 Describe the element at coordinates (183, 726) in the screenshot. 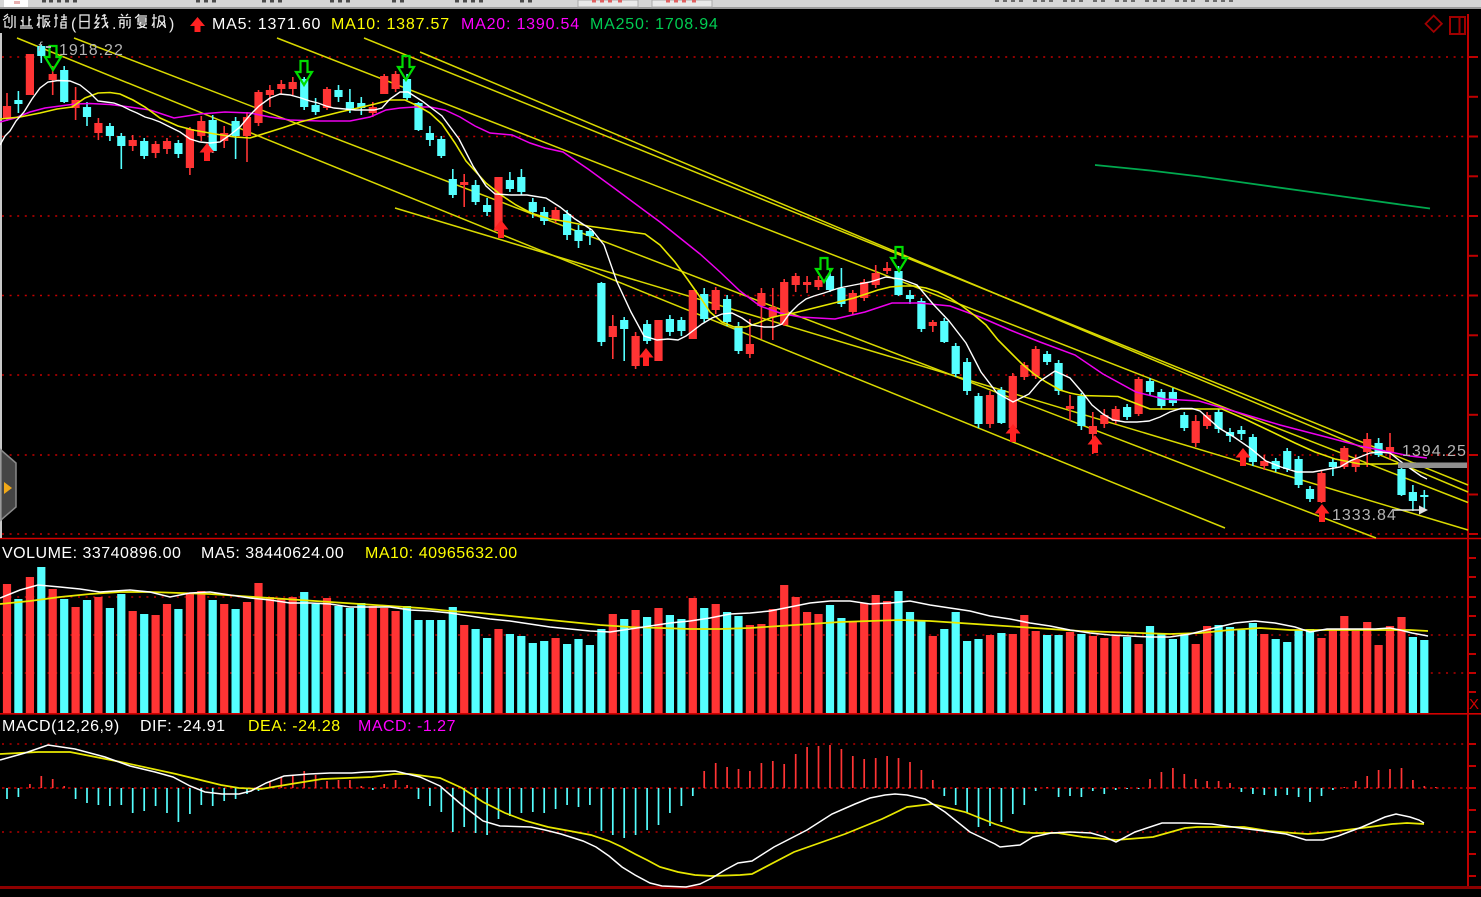

I see `svg-text: DIF: -24.91` at that location.